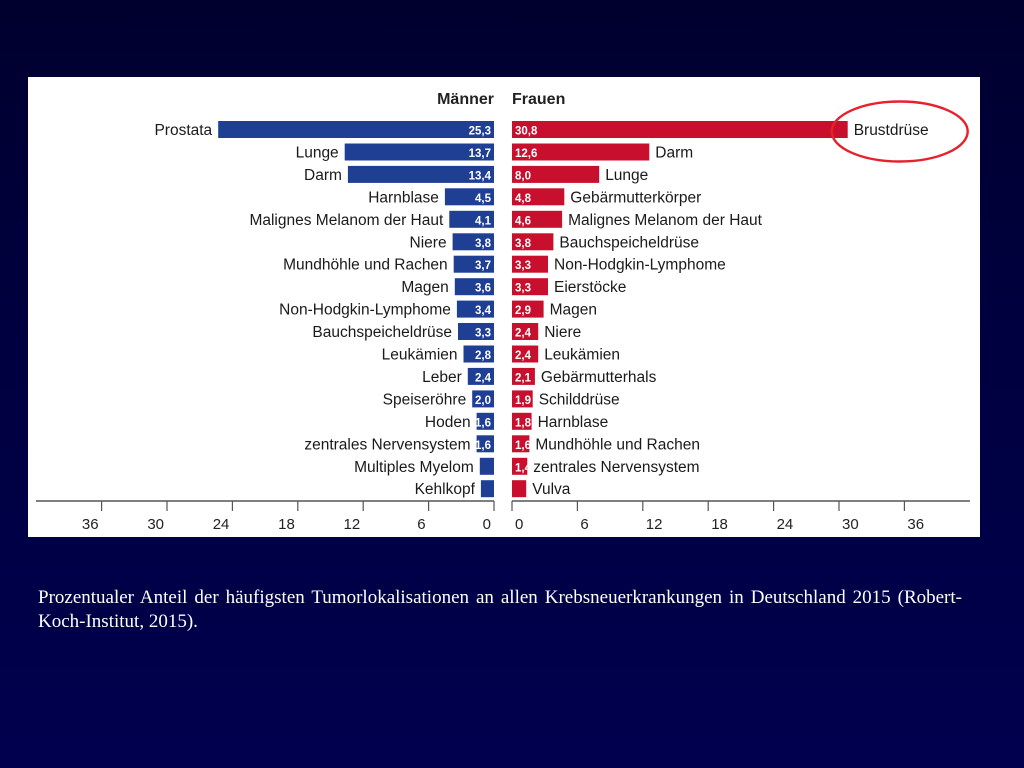 The width and height of the screenshot is (1024, 768). I want to click on value-label-frauen-11: 2,1, so click(523, 378).